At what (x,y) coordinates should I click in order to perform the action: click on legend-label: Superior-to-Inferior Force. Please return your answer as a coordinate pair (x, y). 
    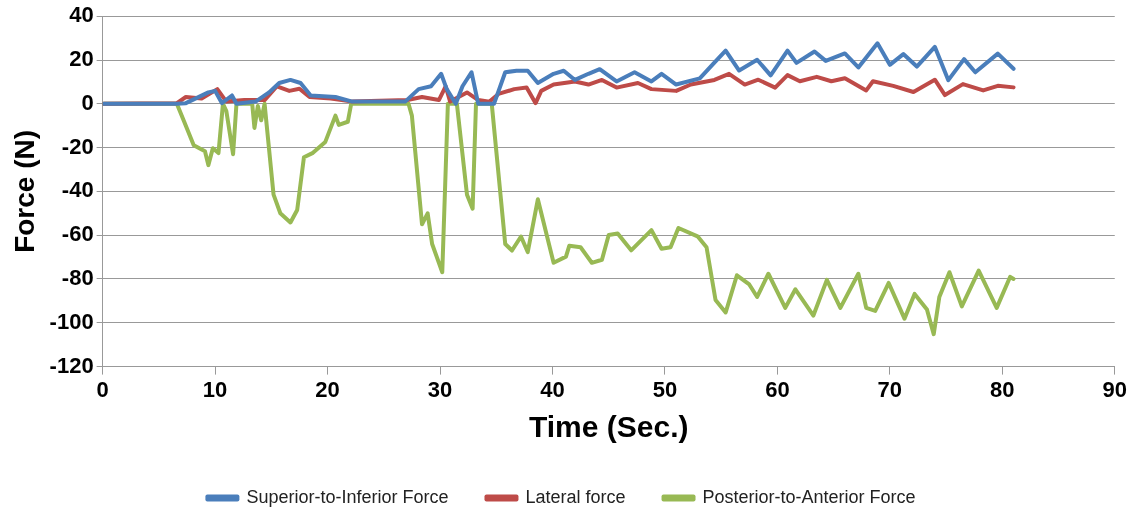
    Looking at the image, I should click on (347, 496).